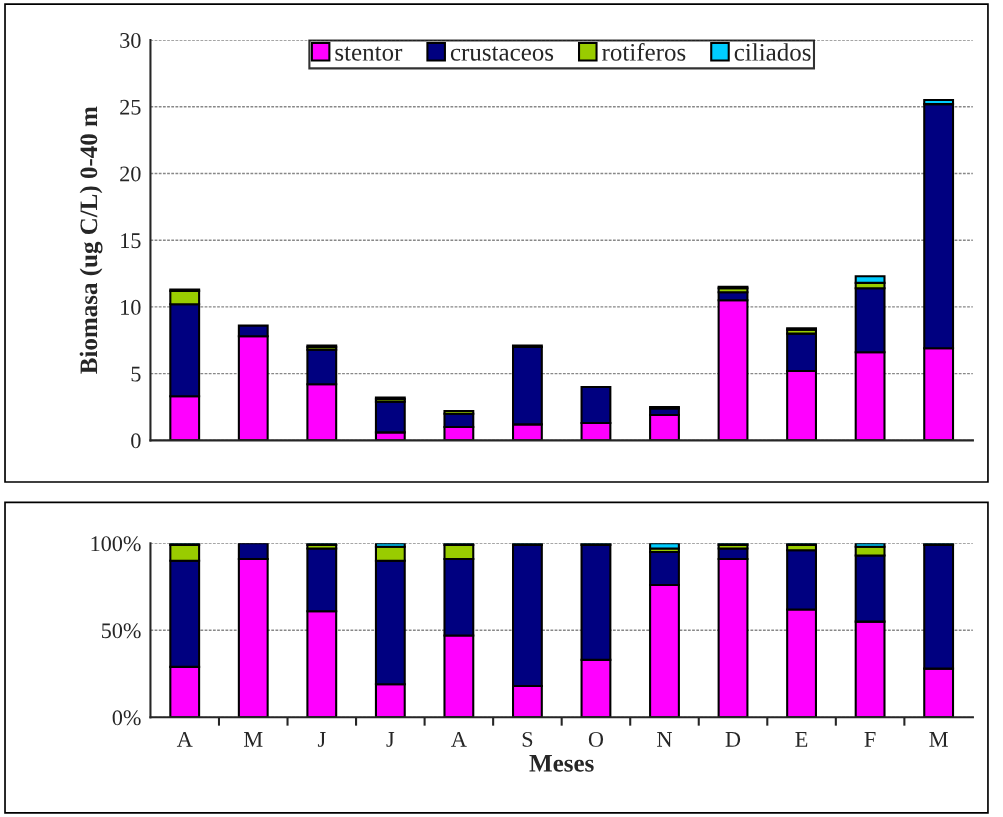  I want to click on legend-label: ciliados, so click(772, 52).